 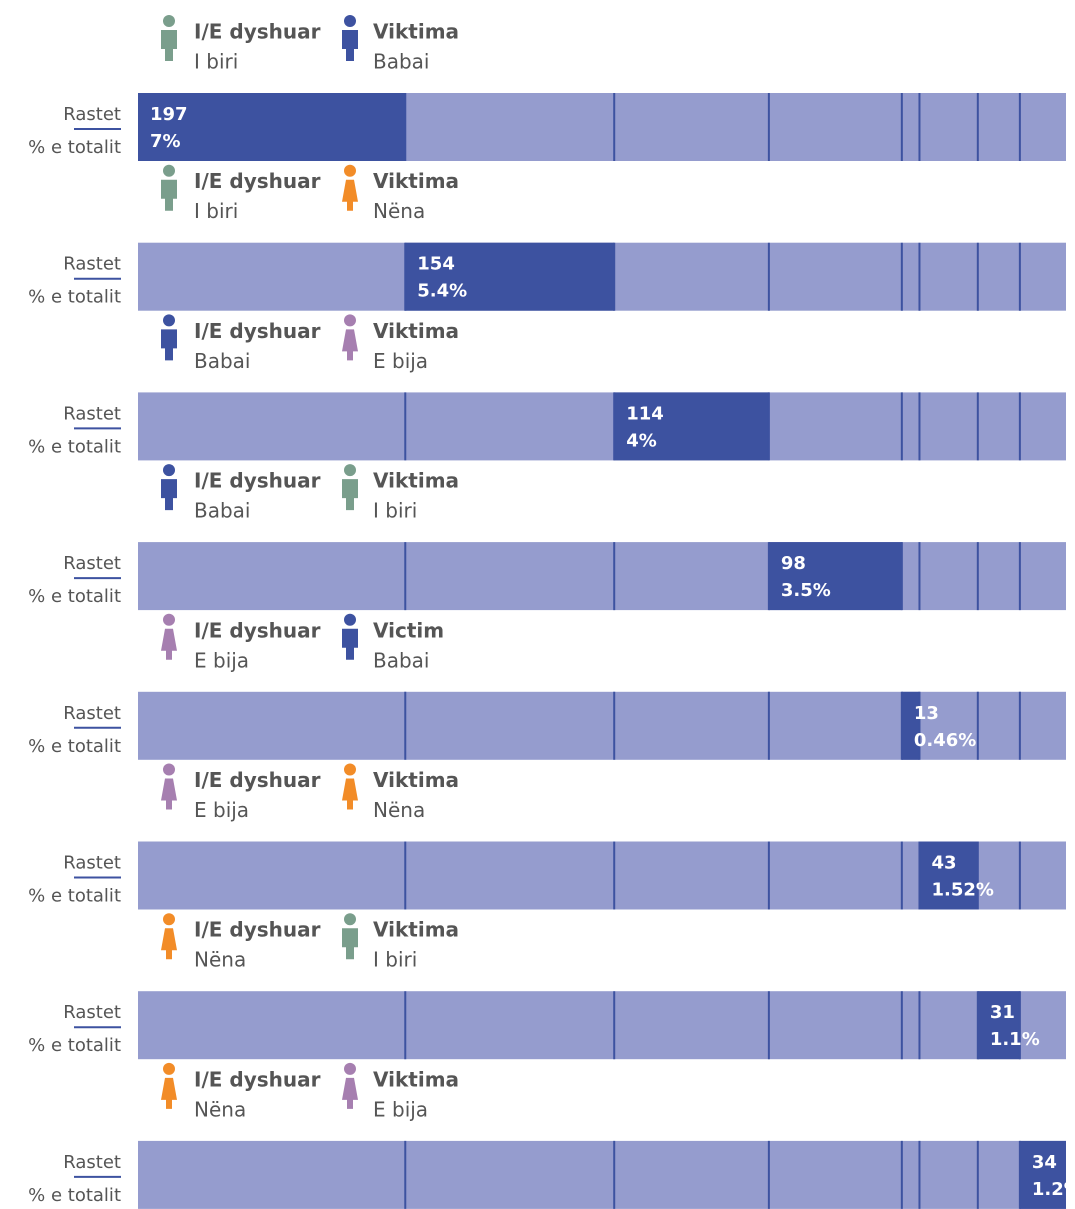 What do you see at coordinates (645, 413) in the screenshot?
I see `cases-label: 114` at bounding box center [645, 413].